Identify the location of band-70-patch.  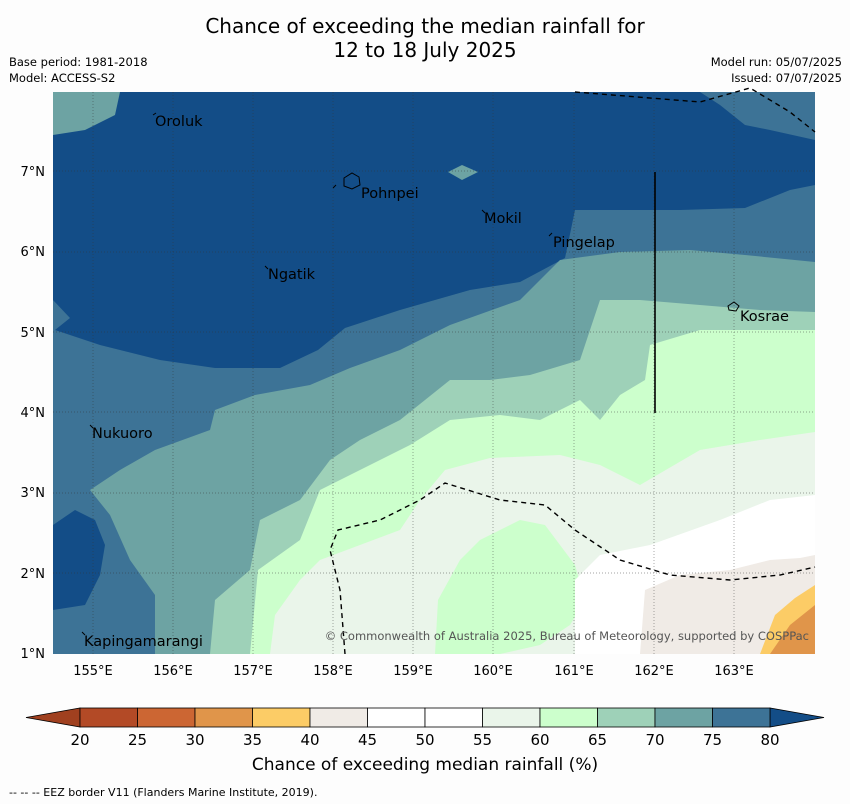
(463, 172).